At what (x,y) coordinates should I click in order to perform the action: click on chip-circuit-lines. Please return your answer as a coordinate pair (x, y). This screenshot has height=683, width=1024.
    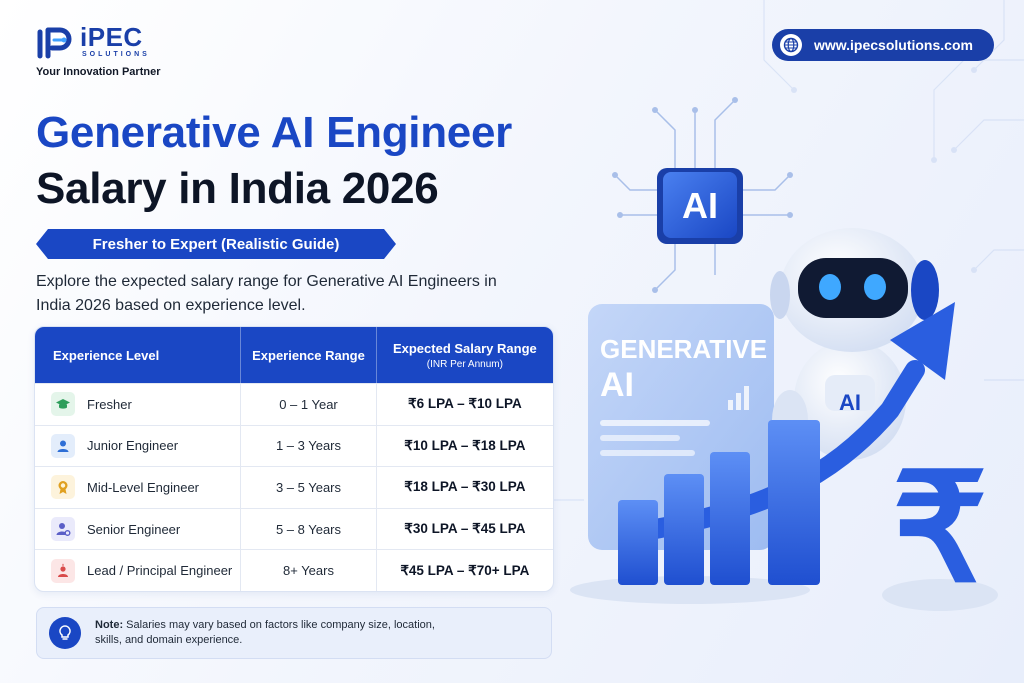
    Looking at the image, I should click on (702, 195).